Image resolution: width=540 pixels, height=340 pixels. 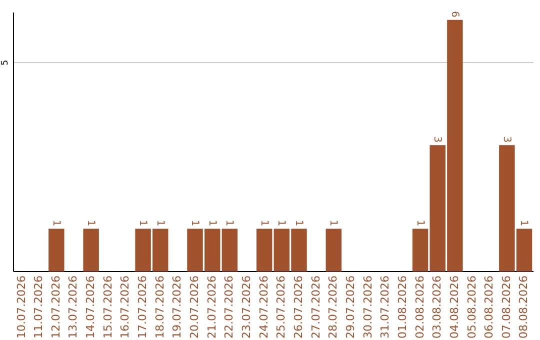 I want to click on x-tick-label: 22.07.2026, so click(x=229, y=307).